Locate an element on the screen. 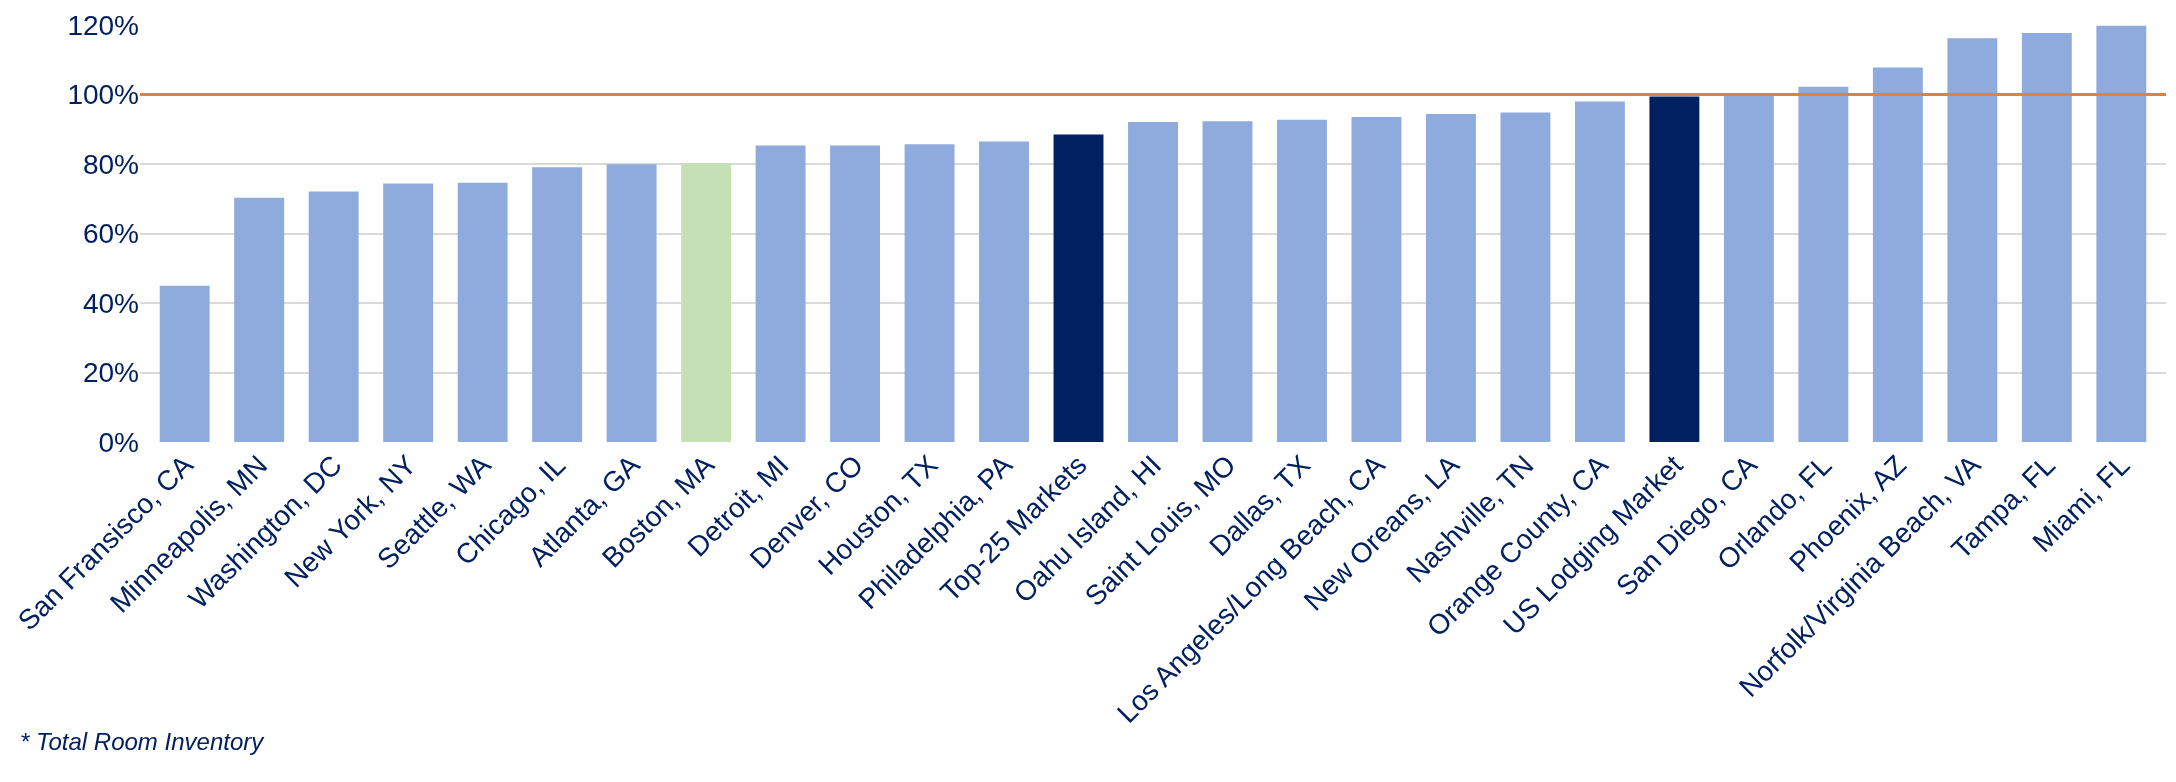 The width and height of the screenshot is (2176, 782). y-tick-label: 100% is located at coordinates (103, 95).